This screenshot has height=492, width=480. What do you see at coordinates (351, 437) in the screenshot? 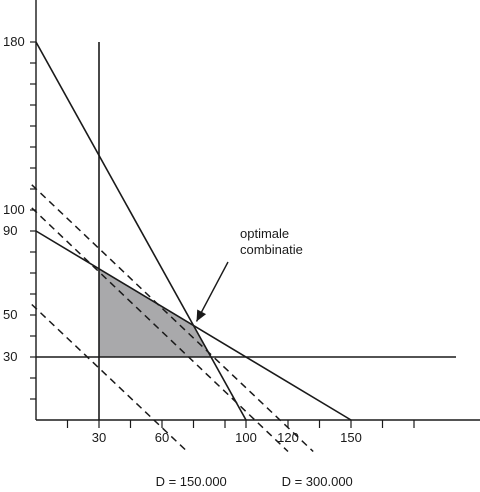
I see `x-tick-label: 150` at bounding box center [351, 437].